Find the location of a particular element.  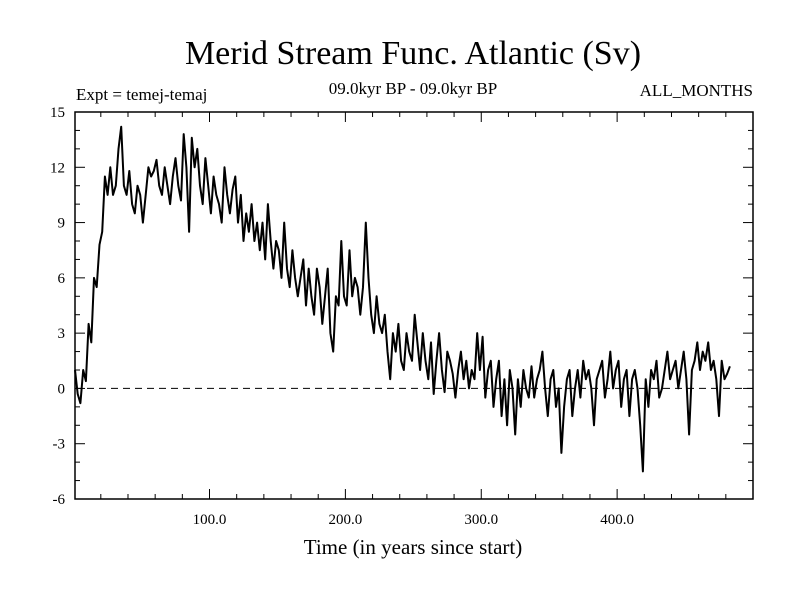

y-tick-label: 9 is located at coordinates (62, 224).